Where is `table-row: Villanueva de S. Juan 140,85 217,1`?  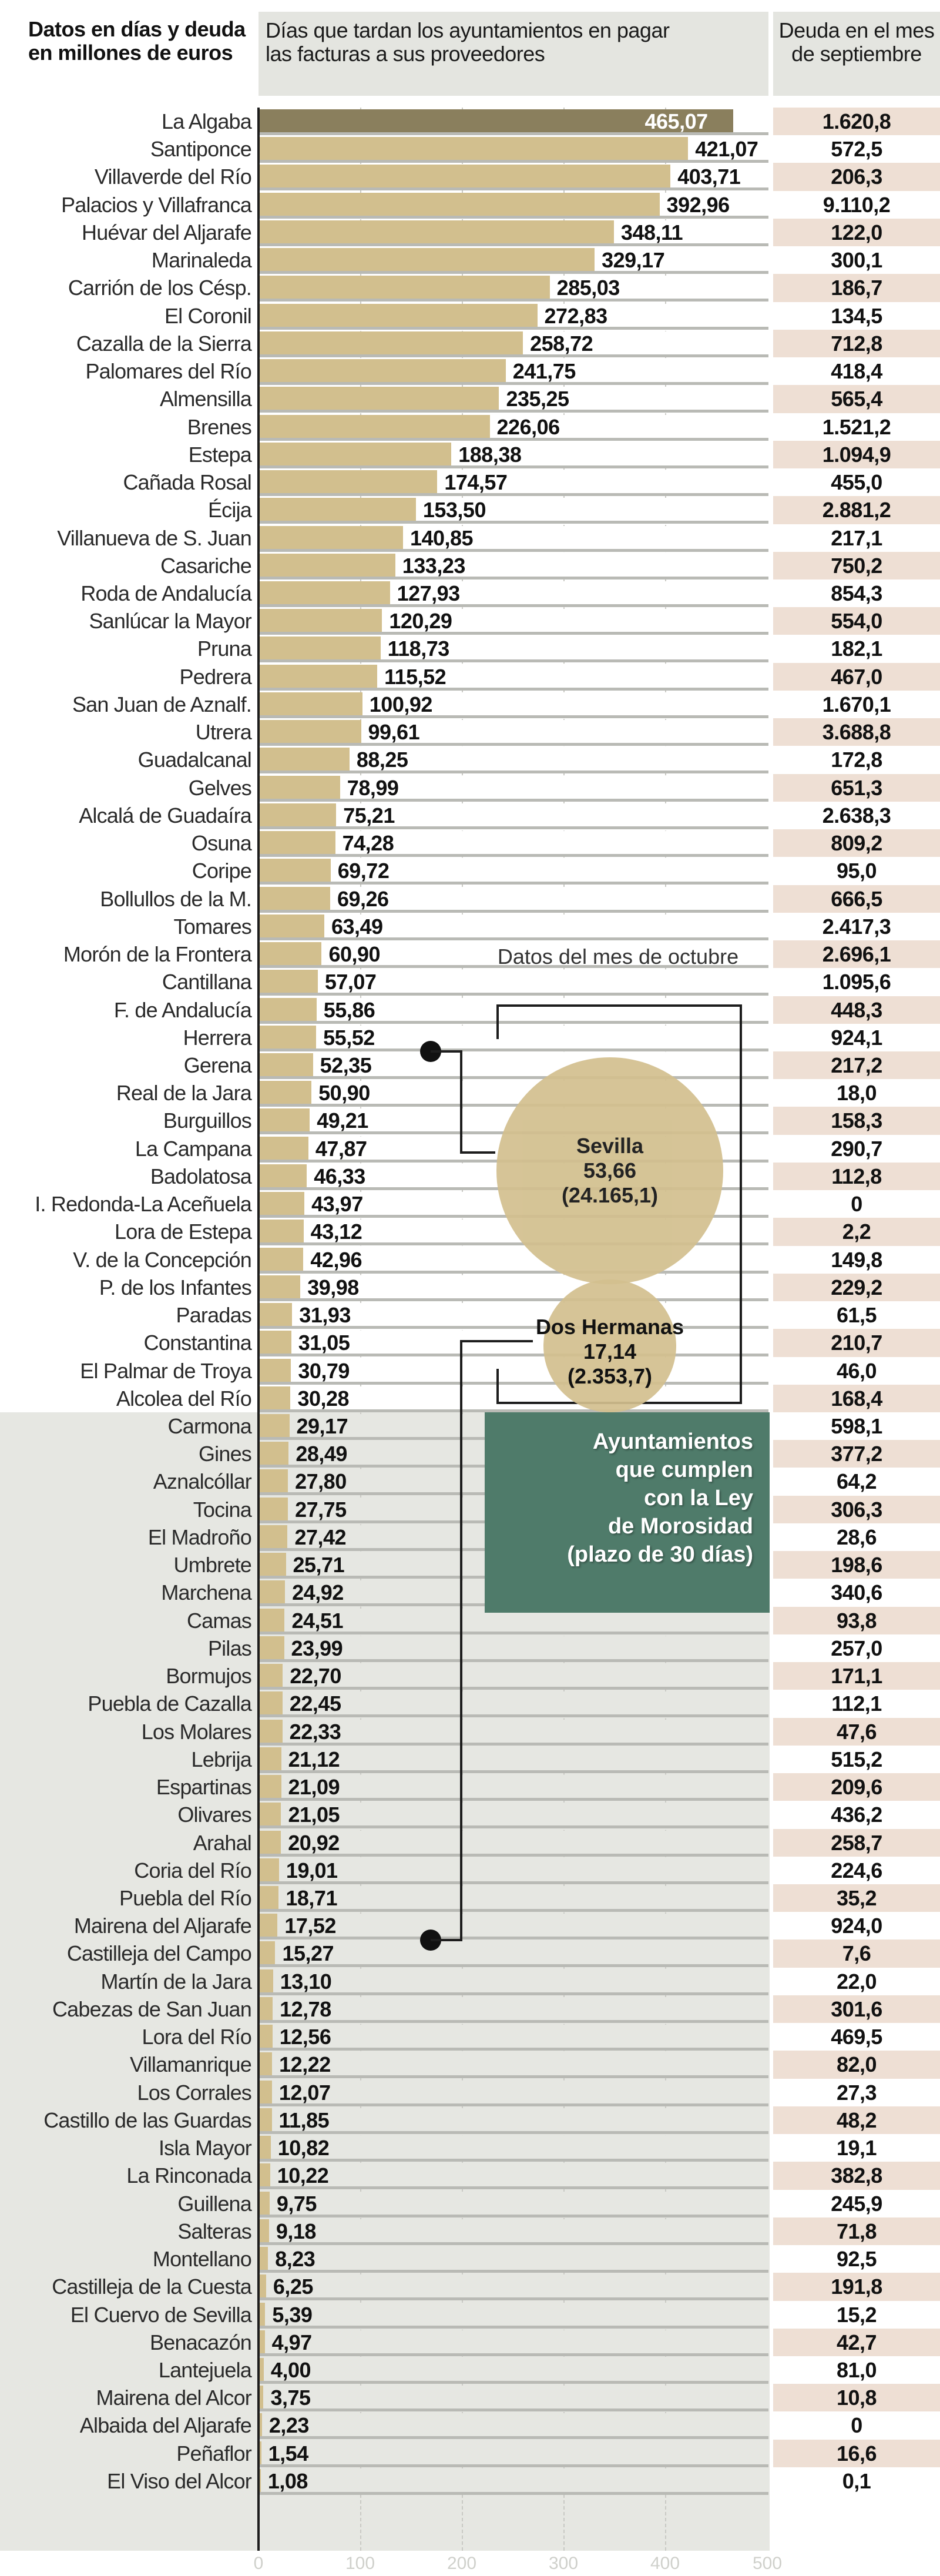
table-row: Villanueva de S. Juan 140,85 217,1 is located at coordinates (470, 538).